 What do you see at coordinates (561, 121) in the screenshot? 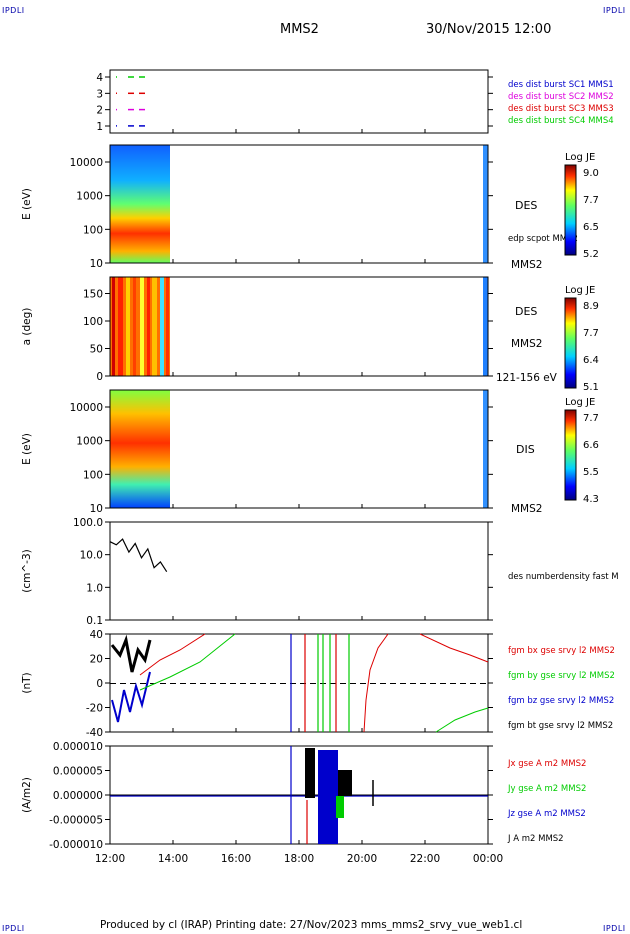
I see `legend-entry: des dist burst SC4 MMS4` at bounding box center [561, 121].